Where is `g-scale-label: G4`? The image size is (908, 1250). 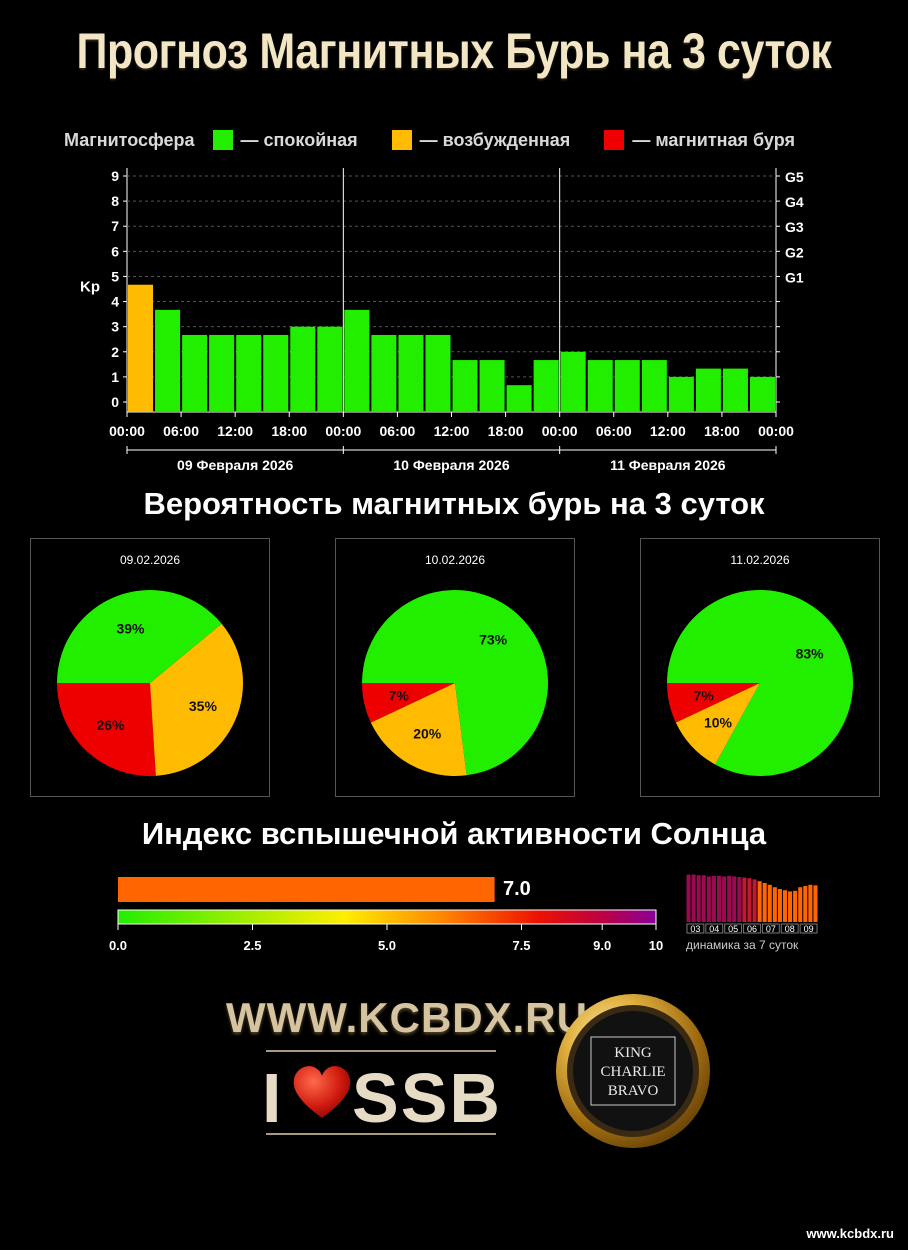 g-scale-label: G4 is located at coordinates (794, 202).